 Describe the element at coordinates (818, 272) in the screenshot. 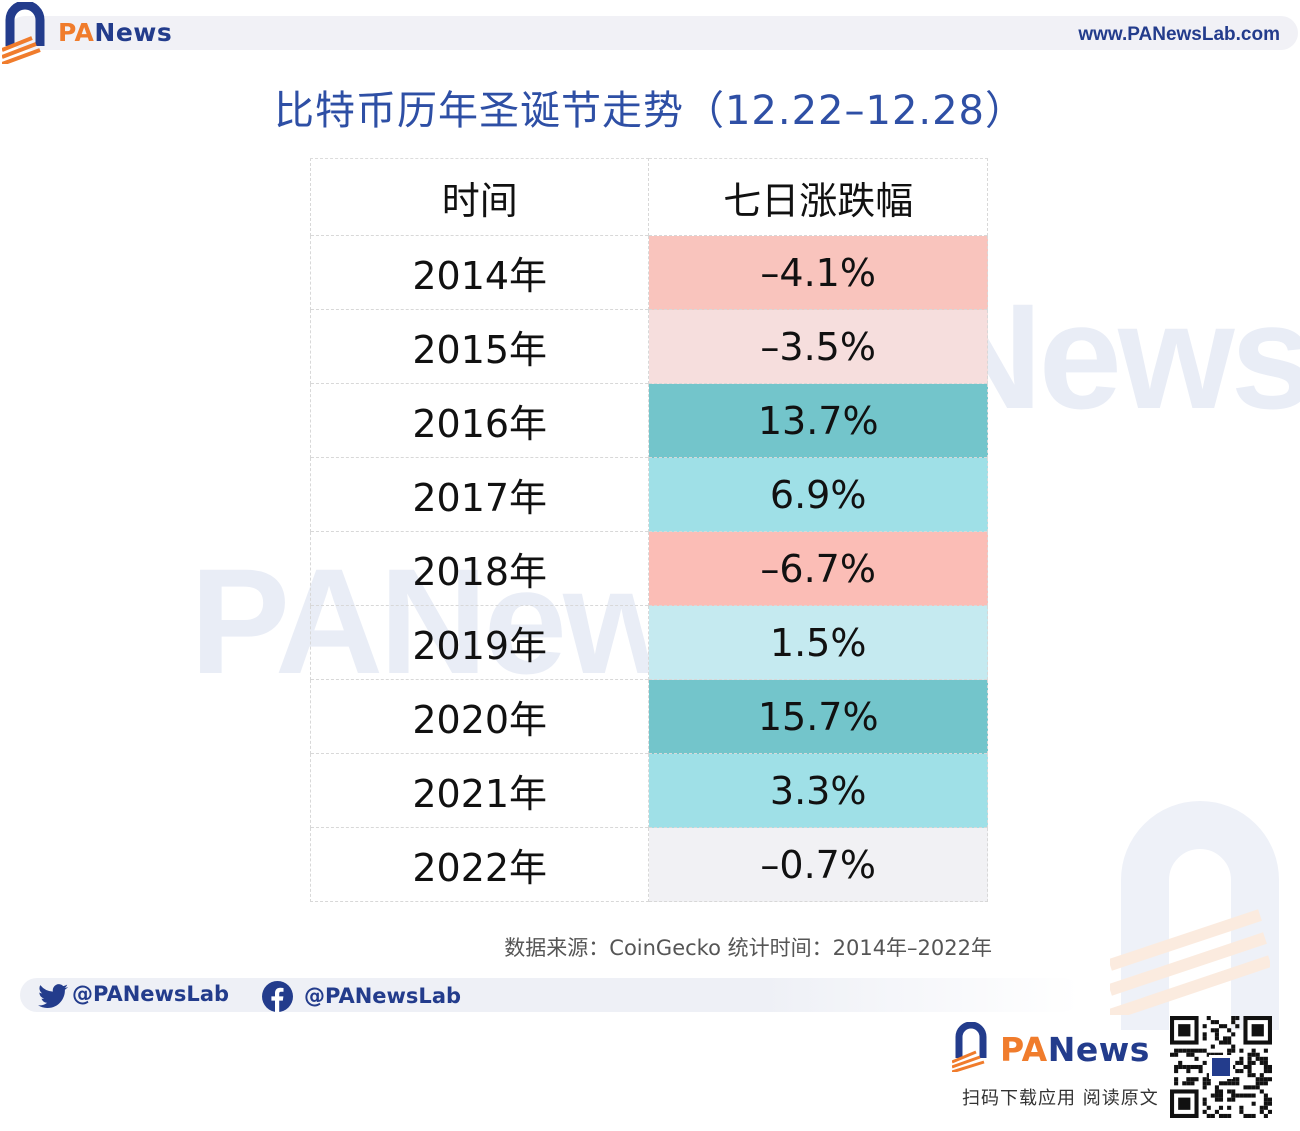

I see `change-cell: –4.1%` at that location.